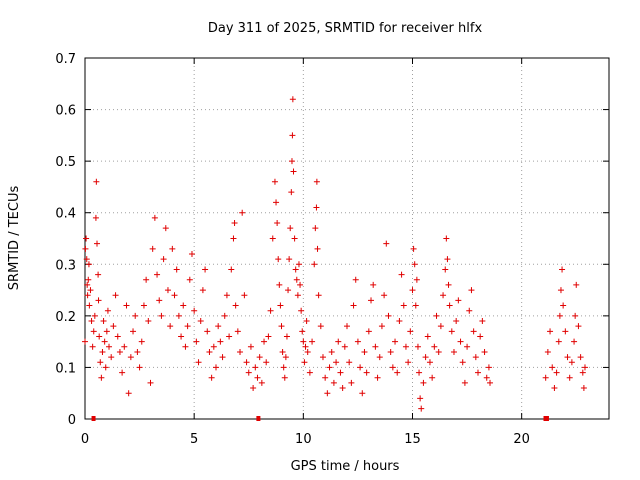 This screenshot has height=480, width=640. What do you see at coordinates (65, 317) in the screenshot?
I see `y-tick-label: 0.2` at bounding box center [65, 317].